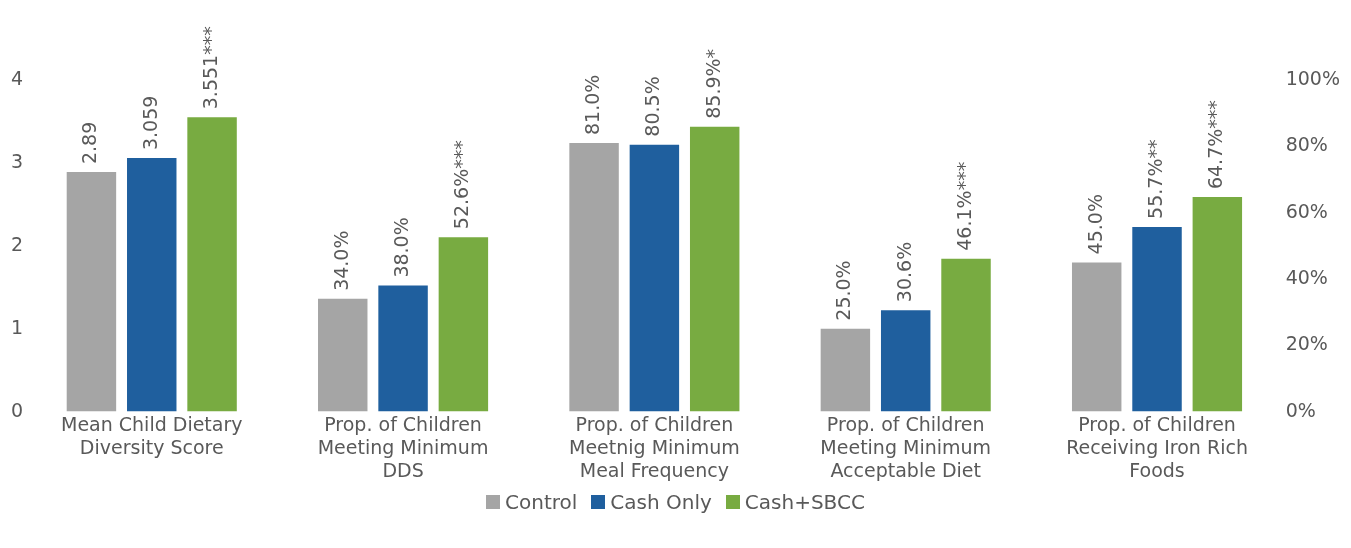 Image resolution: width=1351 pixels, height=548 pixels. I want to click on data-label: 85.9%*, so click(712, 83).